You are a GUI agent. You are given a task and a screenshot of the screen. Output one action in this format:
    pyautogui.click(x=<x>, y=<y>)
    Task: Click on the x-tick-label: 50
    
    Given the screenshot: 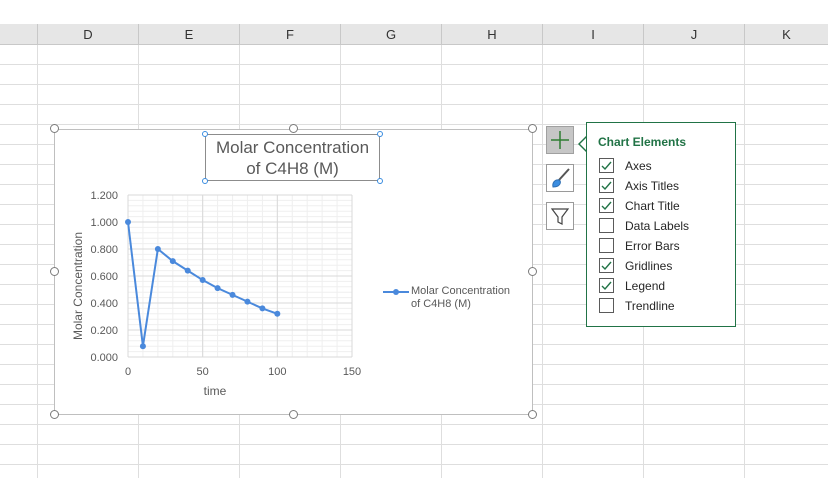 What is the action you would take?
    pyautogui.click(x=203, y=372)
    